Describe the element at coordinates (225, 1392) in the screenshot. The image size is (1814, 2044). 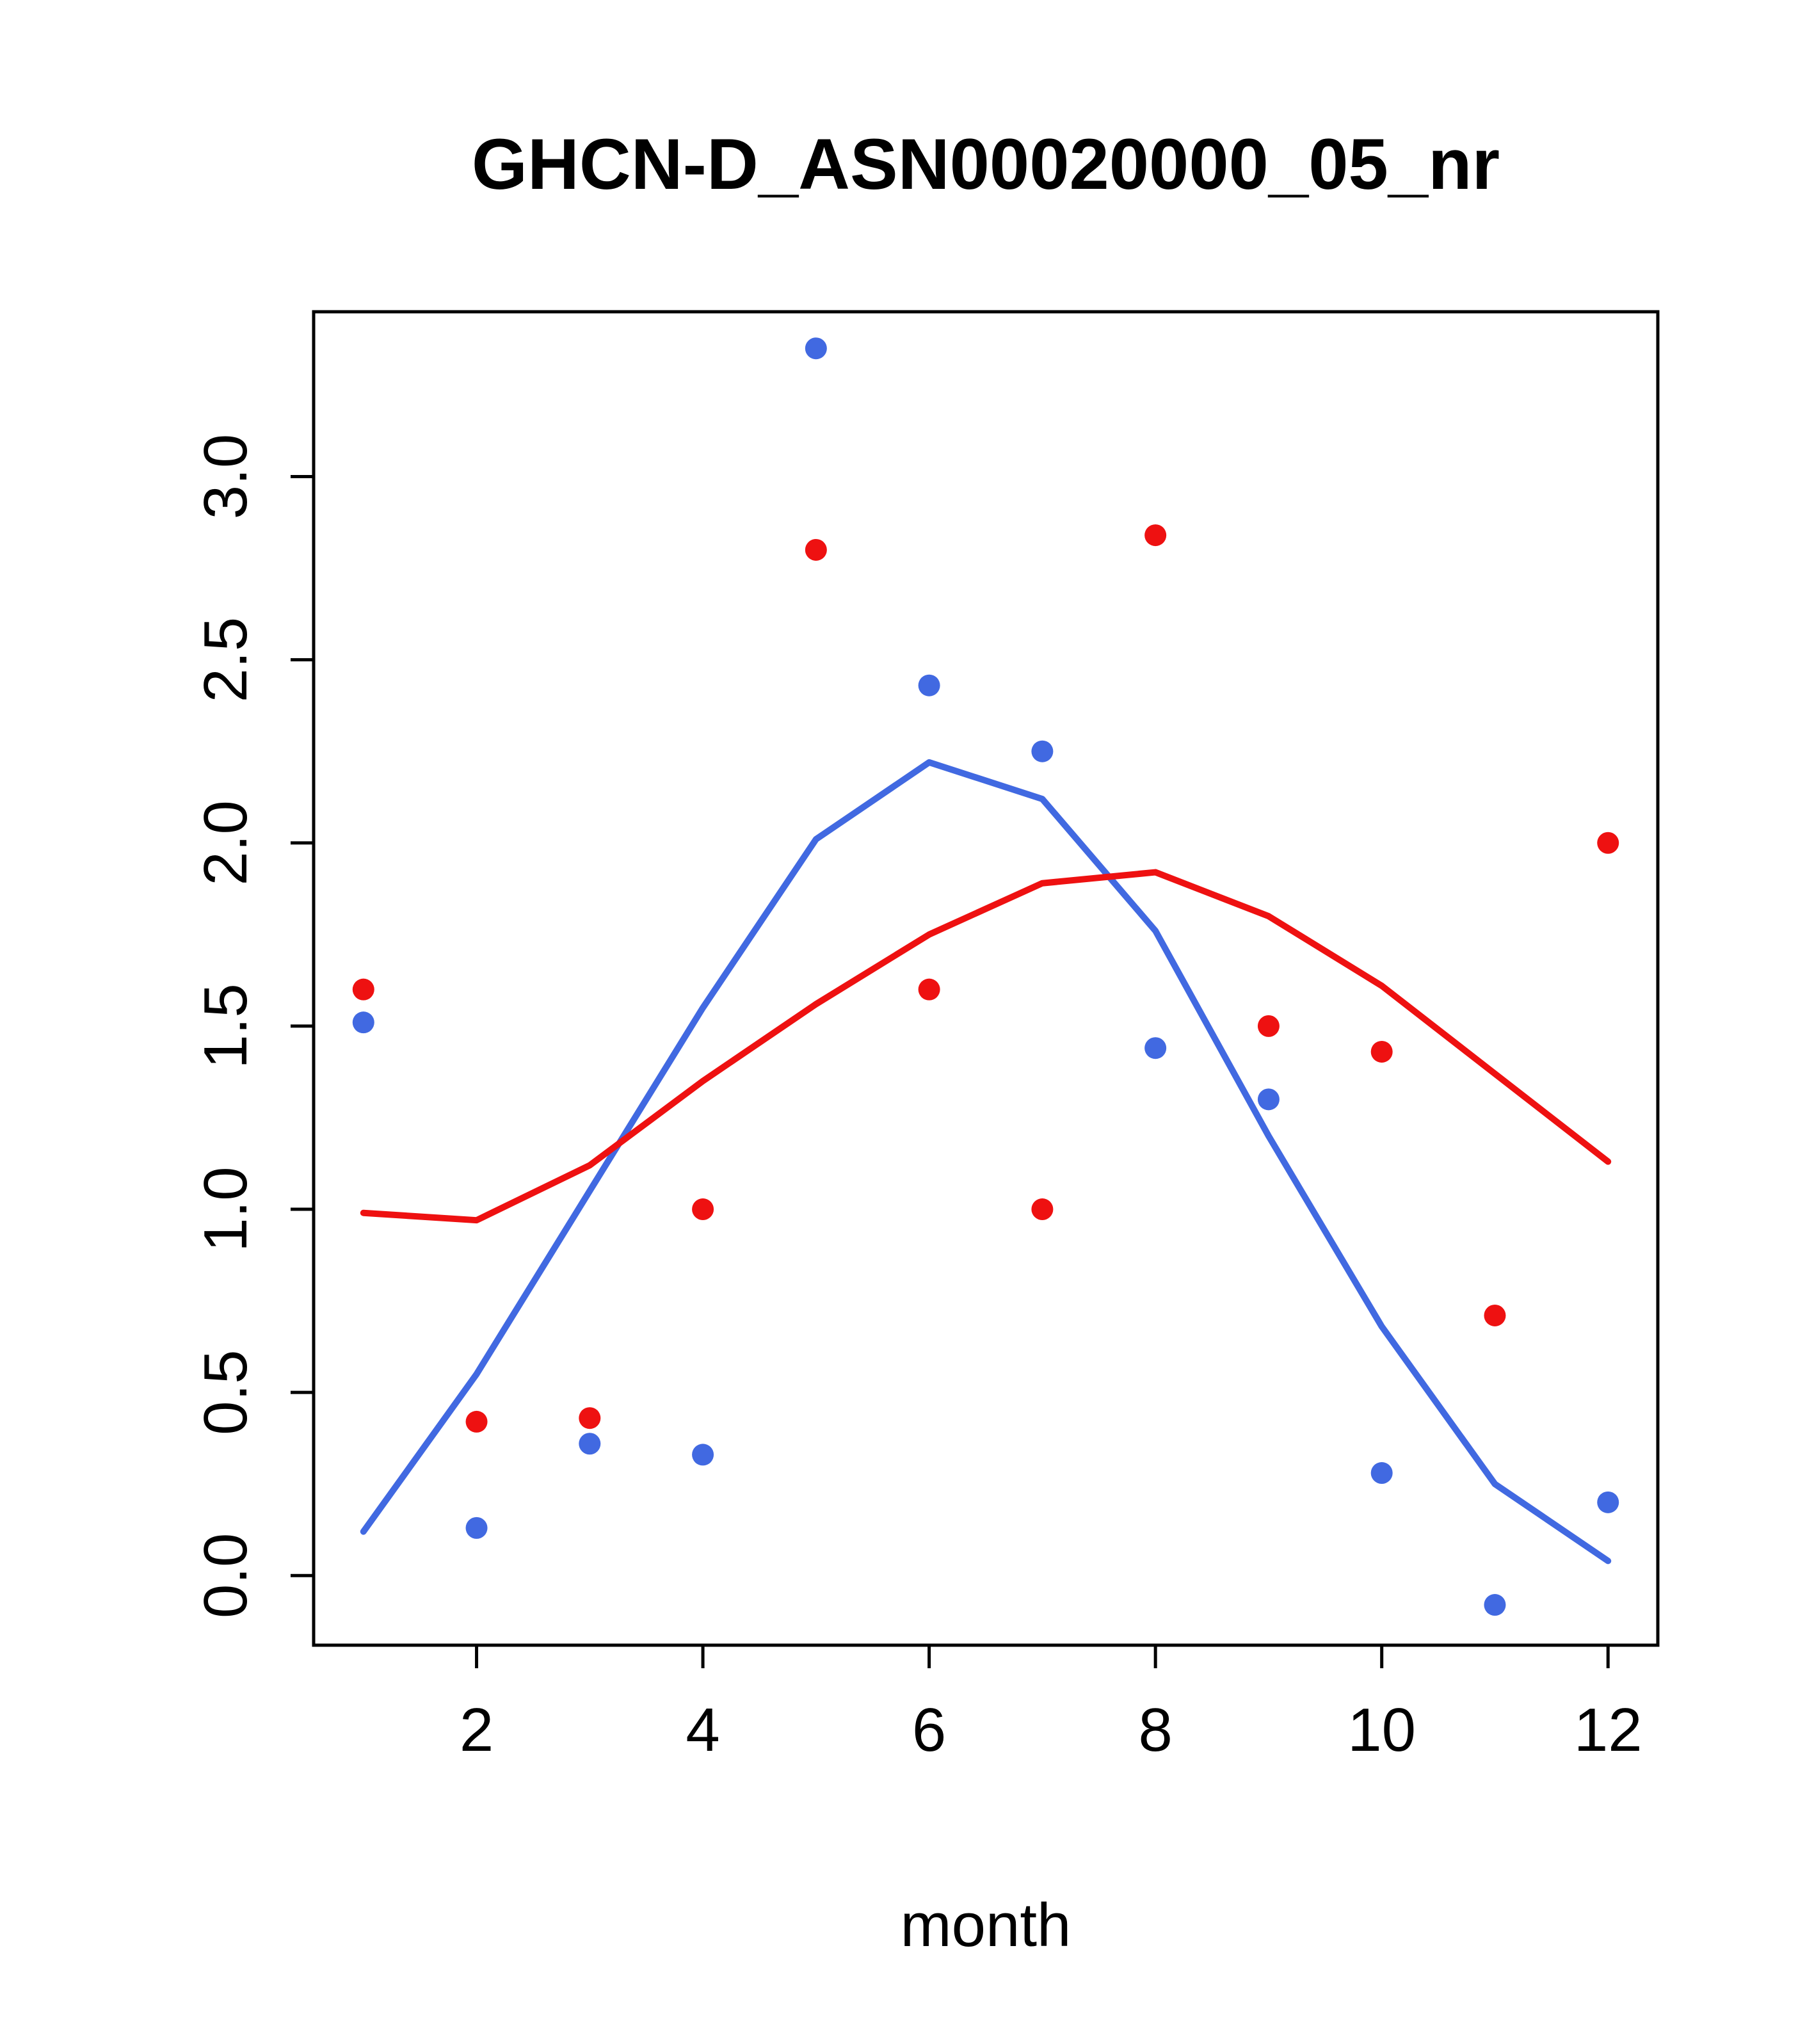
I see `y-tick-label: 0.5` at that location.